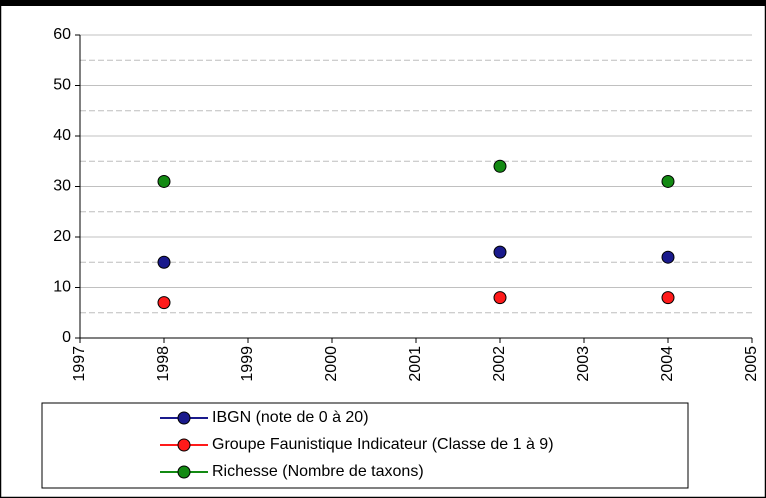 The width and height of the screenshot is (766, 498). Describe the element at coordinates (79, 364) in the screenshot. I see `x-tick-label: 1997` at that location.